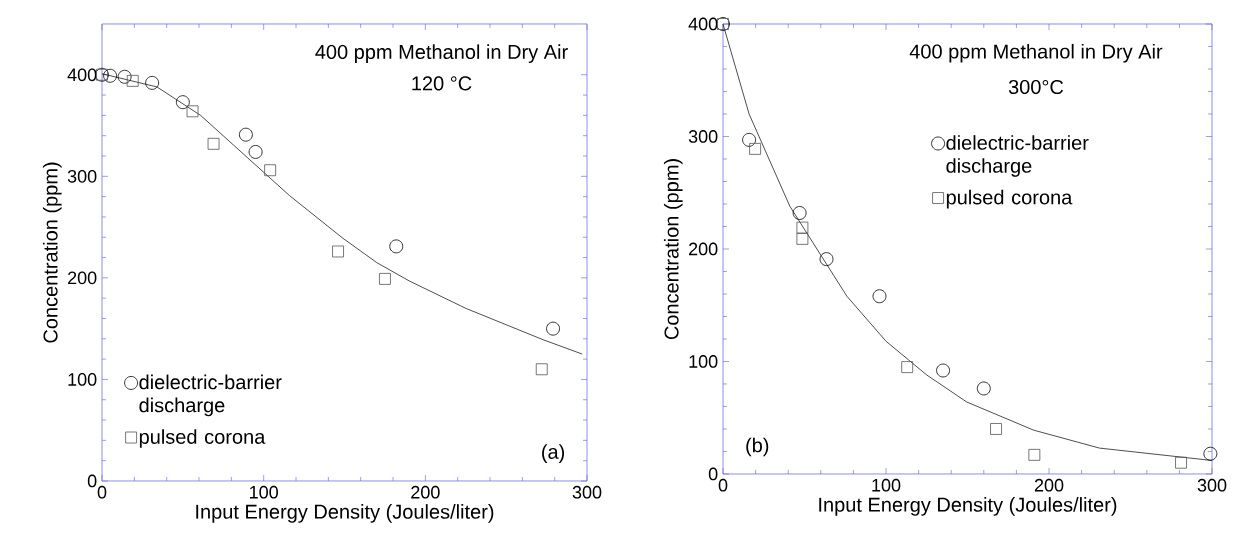 Image resolution: width=1238 pixels, height=542 pixels. Describe the element at coordinates (713, 474) in the screenshot. I see `y-tick-label: 0` at that location.